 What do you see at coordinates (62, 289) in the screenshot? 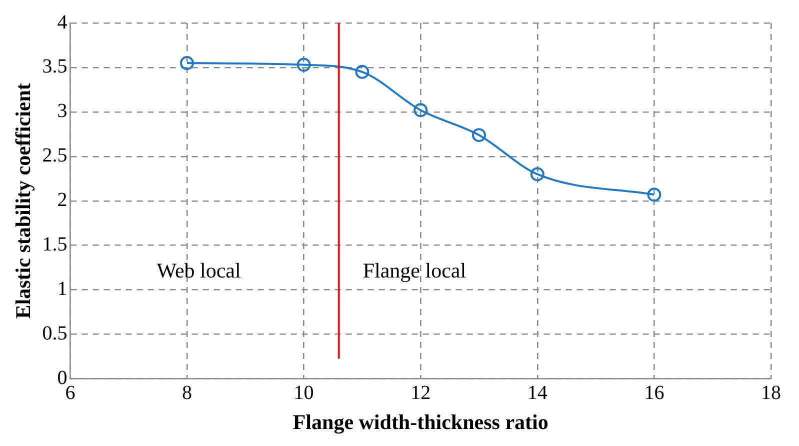
I see `y-tick-label: 1` at bounding box center [62, 289].